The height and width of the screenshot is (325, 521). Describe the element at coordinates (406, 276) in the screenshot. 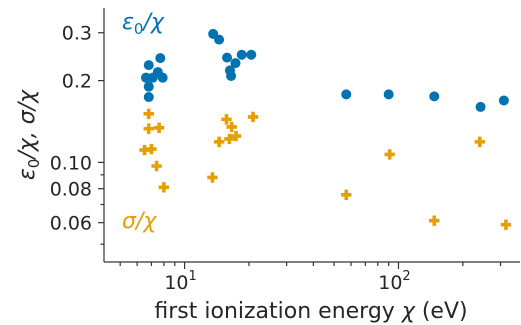

I see `x-tick-exponent: 2` at that location.